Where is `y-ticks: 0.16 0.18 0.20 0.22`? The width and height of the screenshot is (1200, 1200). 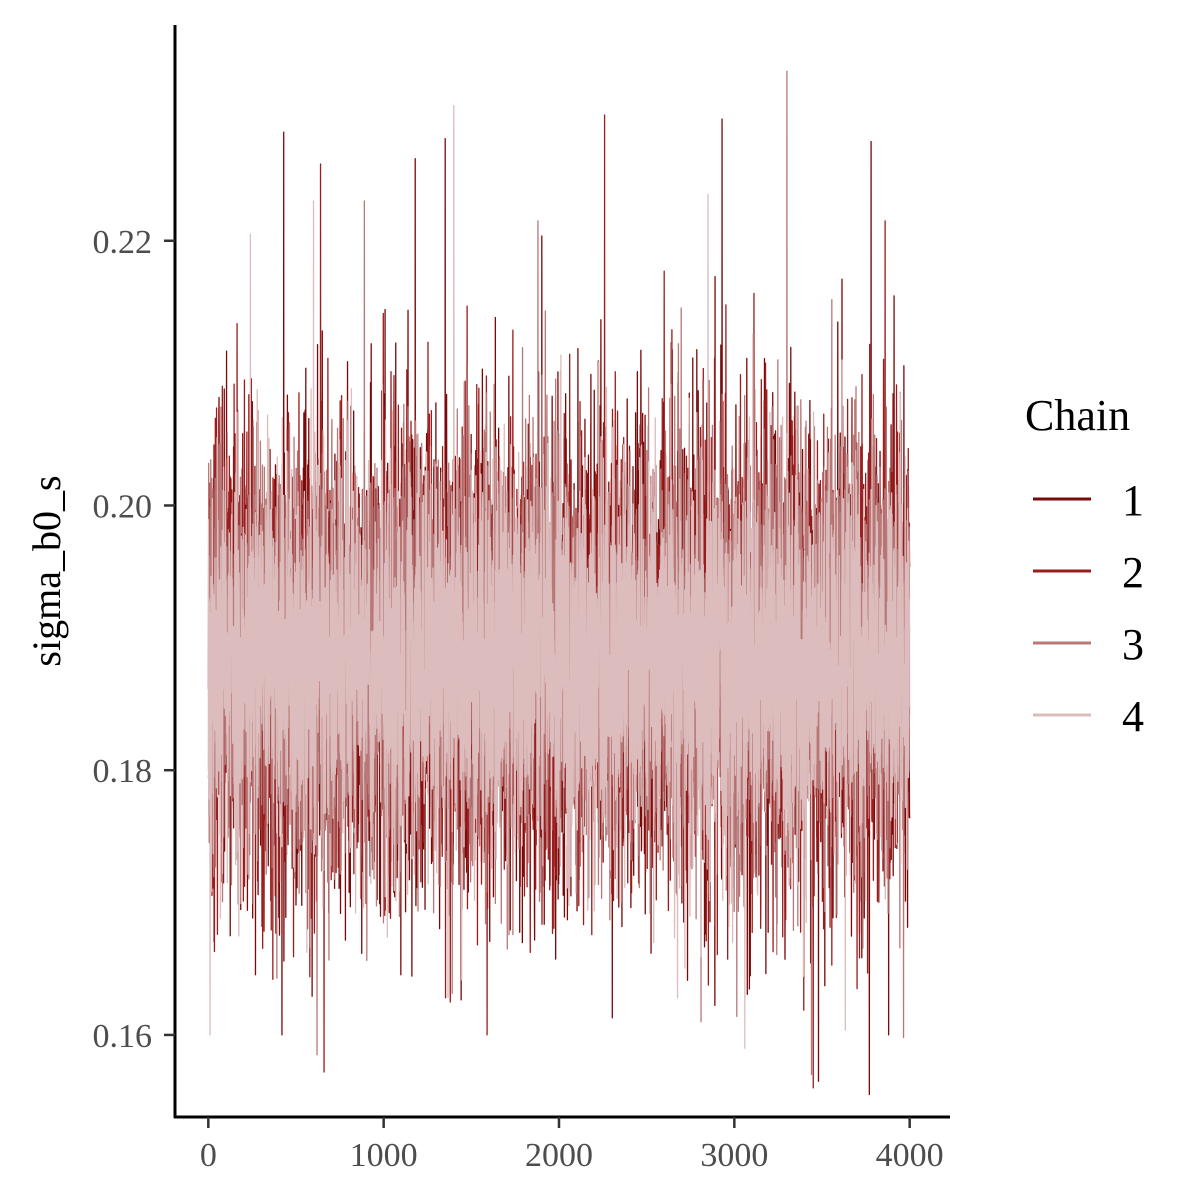
y-ticks: 0.16 0.18 0.20 0.22 is located at coordinates (134, 639).